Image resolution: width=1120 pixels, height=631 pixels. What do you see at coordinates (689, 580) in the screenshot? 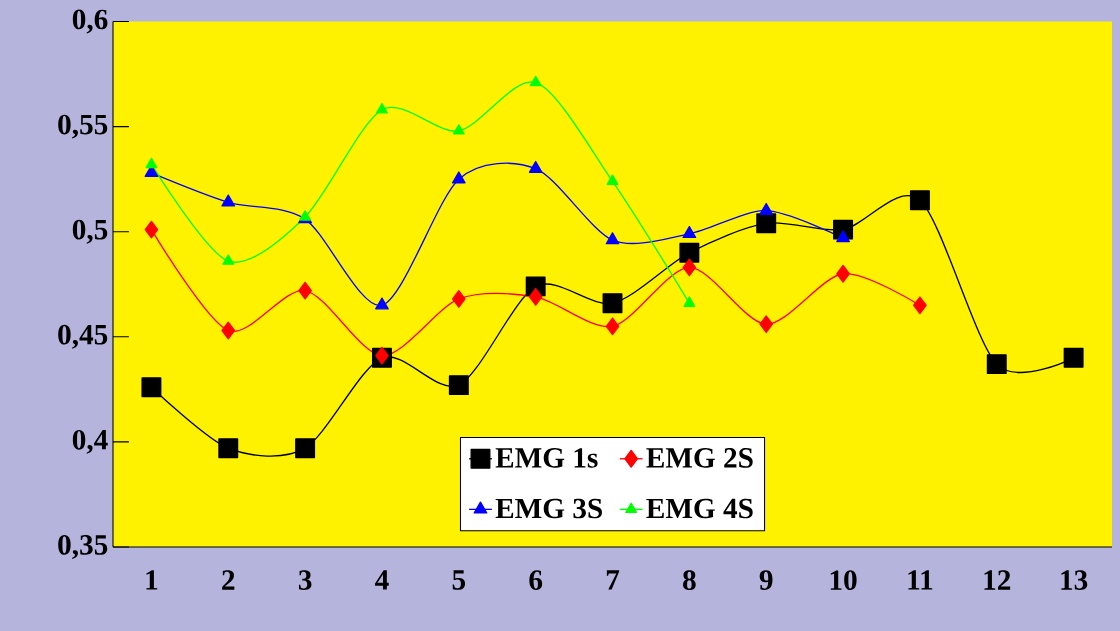
I see `x-tick-label: 8` at bounding box center [689, 580].